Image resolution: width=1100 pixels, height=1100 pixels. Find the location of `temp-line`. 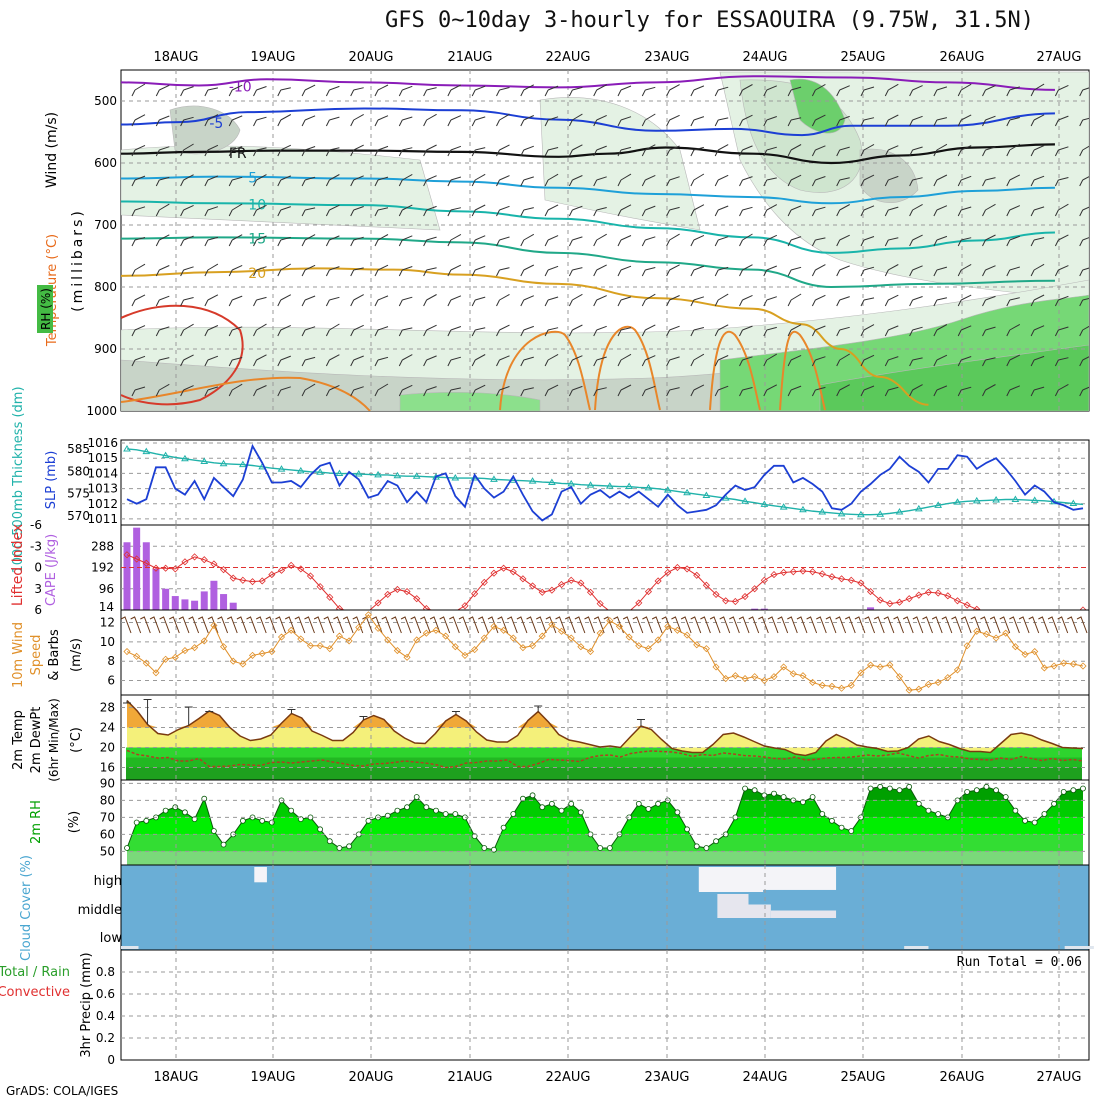

temp-line is located at coordinates (605, 728).